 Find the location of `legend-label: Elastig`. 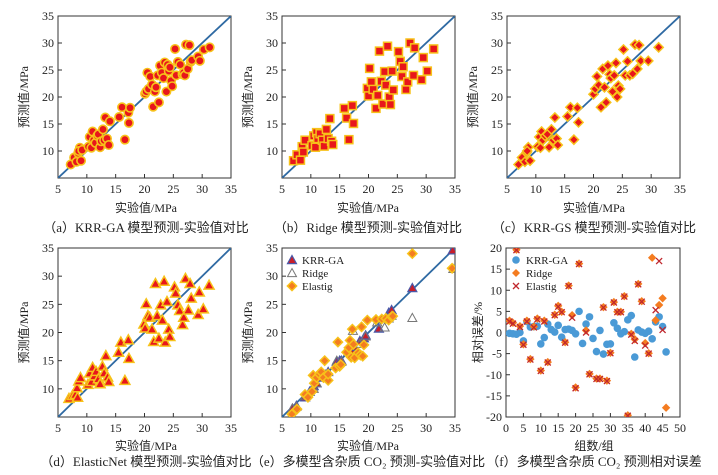

legend-label: Elastig is located at coordinates (317, 287).